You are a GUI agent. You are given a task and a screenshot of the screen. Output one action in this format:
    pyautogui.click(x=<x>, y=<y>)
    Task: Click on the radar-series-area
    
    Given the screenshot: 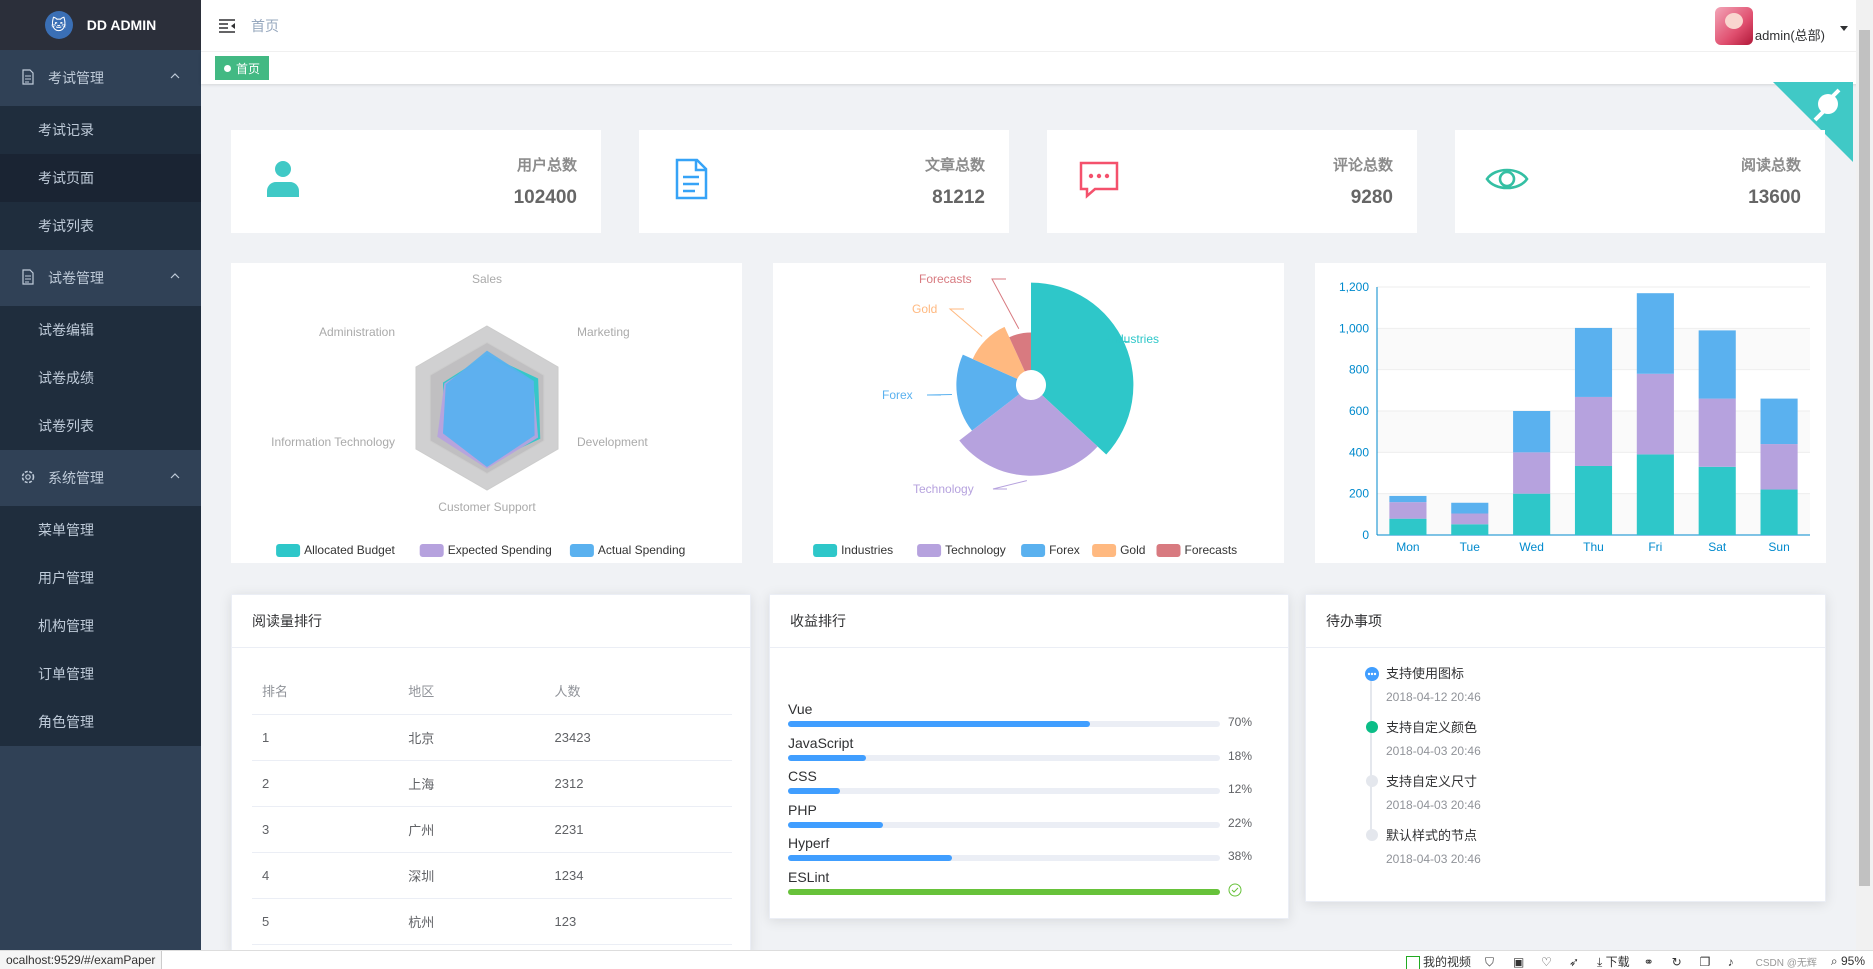 What is the action you would take?
    pyautogui.click(x=488, y=409)
    